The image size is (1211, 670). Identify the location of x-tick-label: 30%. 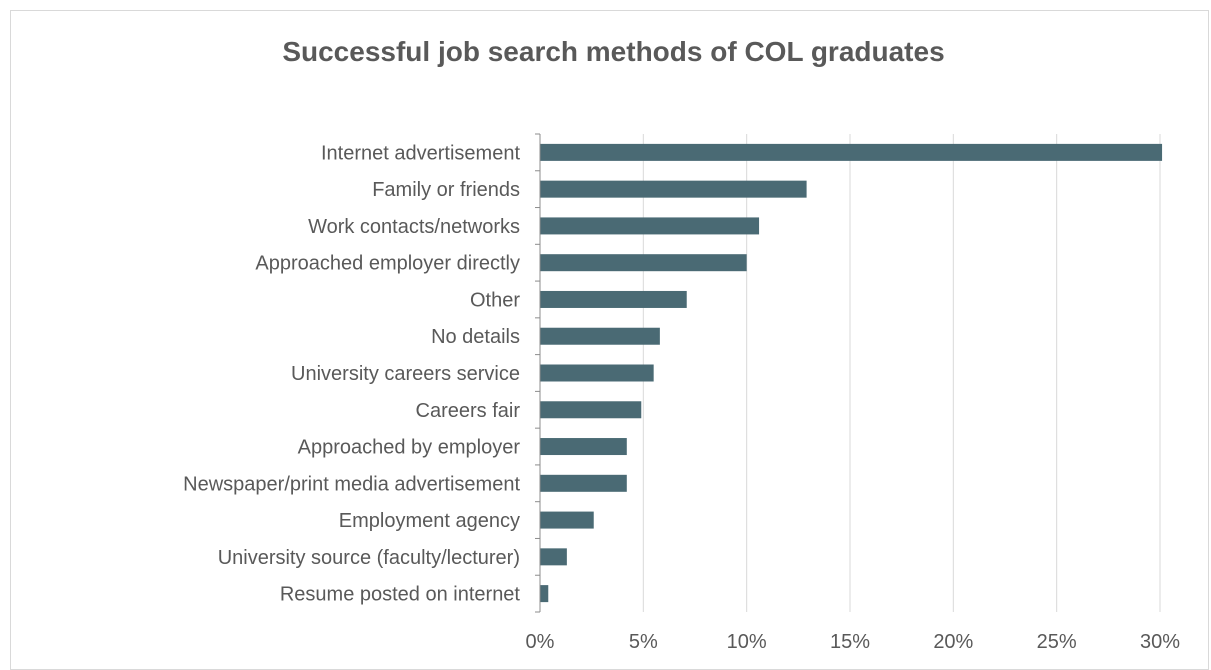
(1160, 642).